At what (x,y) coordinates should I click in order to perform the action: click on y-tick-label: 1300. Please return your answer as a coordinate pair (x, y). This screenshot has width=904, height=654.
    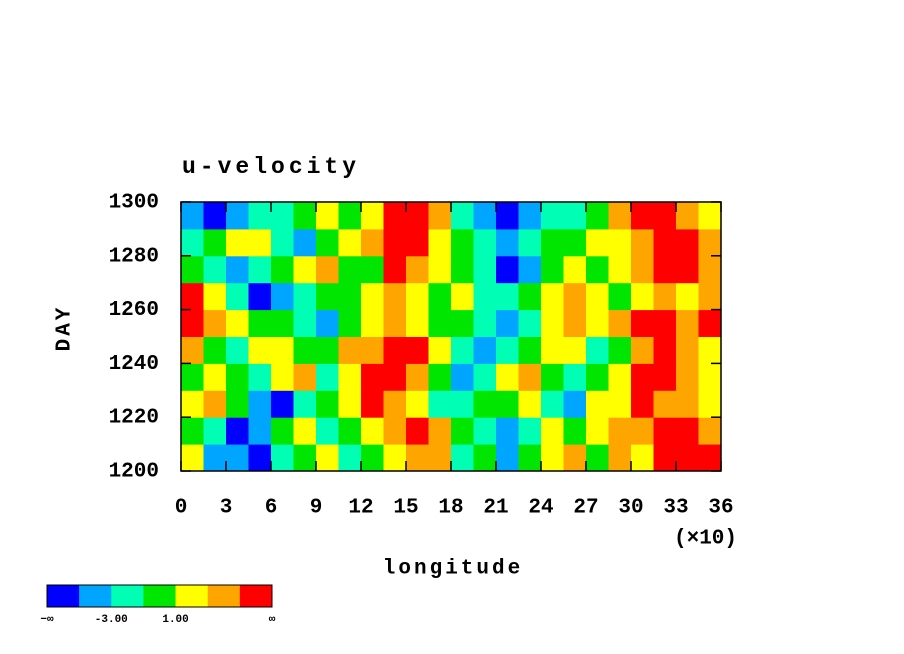
    Looking at the image, I should click on (134, 203).